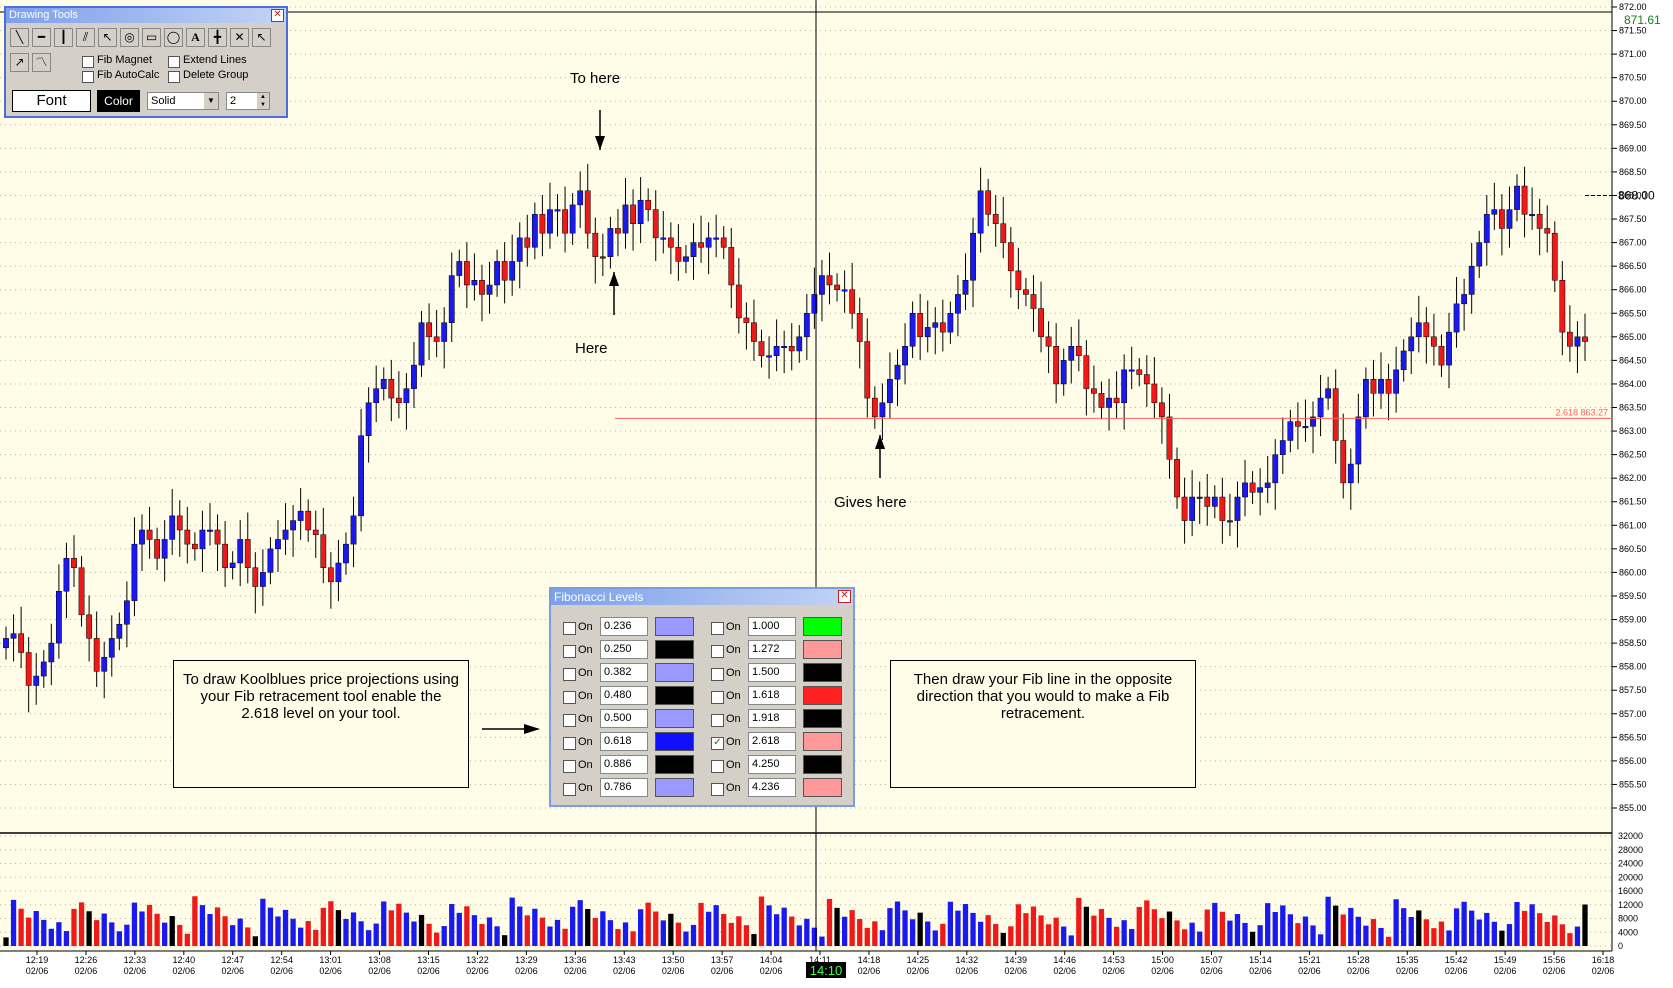 The height and width of the screenshot is (988, 1673). Describe the element at coordinates (248, 101) in the screenshot. I see `line-width-stepper: 2 ▲ ▼` at that location.